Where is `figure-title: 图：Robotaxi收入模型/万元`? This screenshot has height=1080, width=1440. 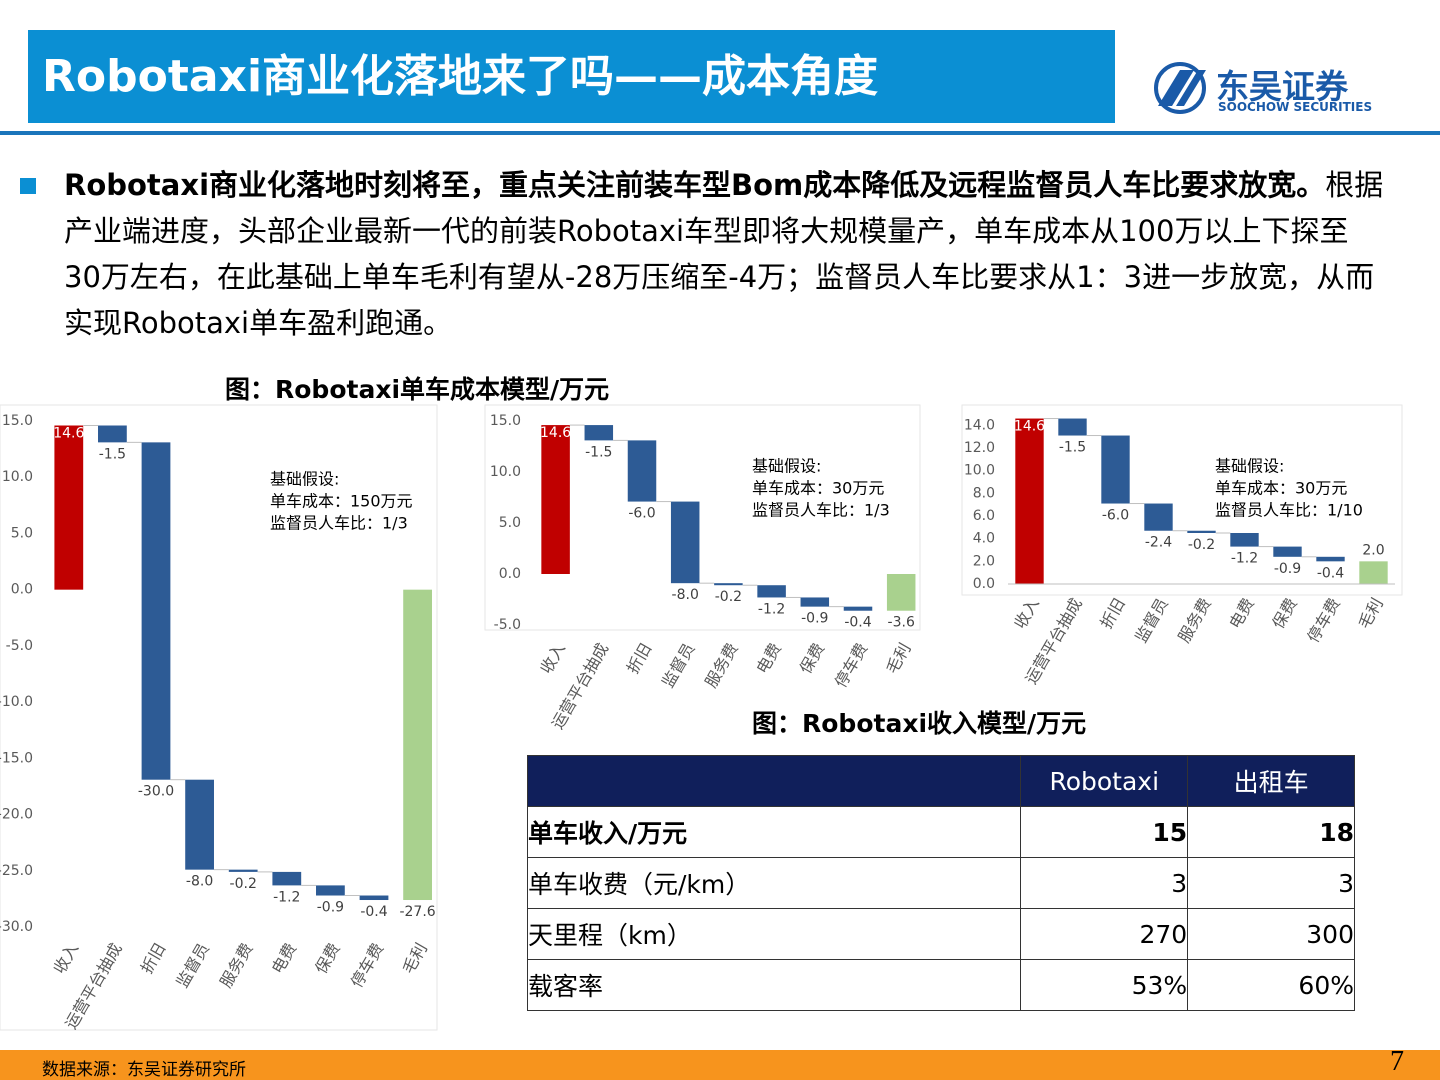
figure-title: 图：Robotaxi收入模型/万元 is located at coordinates (919, 723).